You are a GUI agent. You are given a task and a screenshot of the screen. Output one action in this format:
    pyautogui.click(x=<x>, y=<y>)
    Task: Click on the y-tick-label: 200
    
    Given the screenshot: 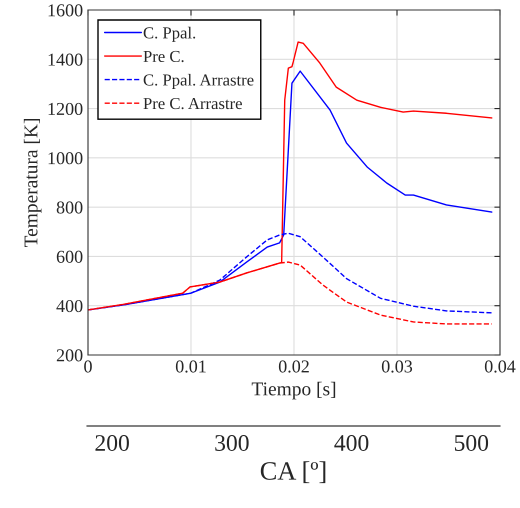 What is the action you would take?
    pyautogui.click(x=69, y=355)
    